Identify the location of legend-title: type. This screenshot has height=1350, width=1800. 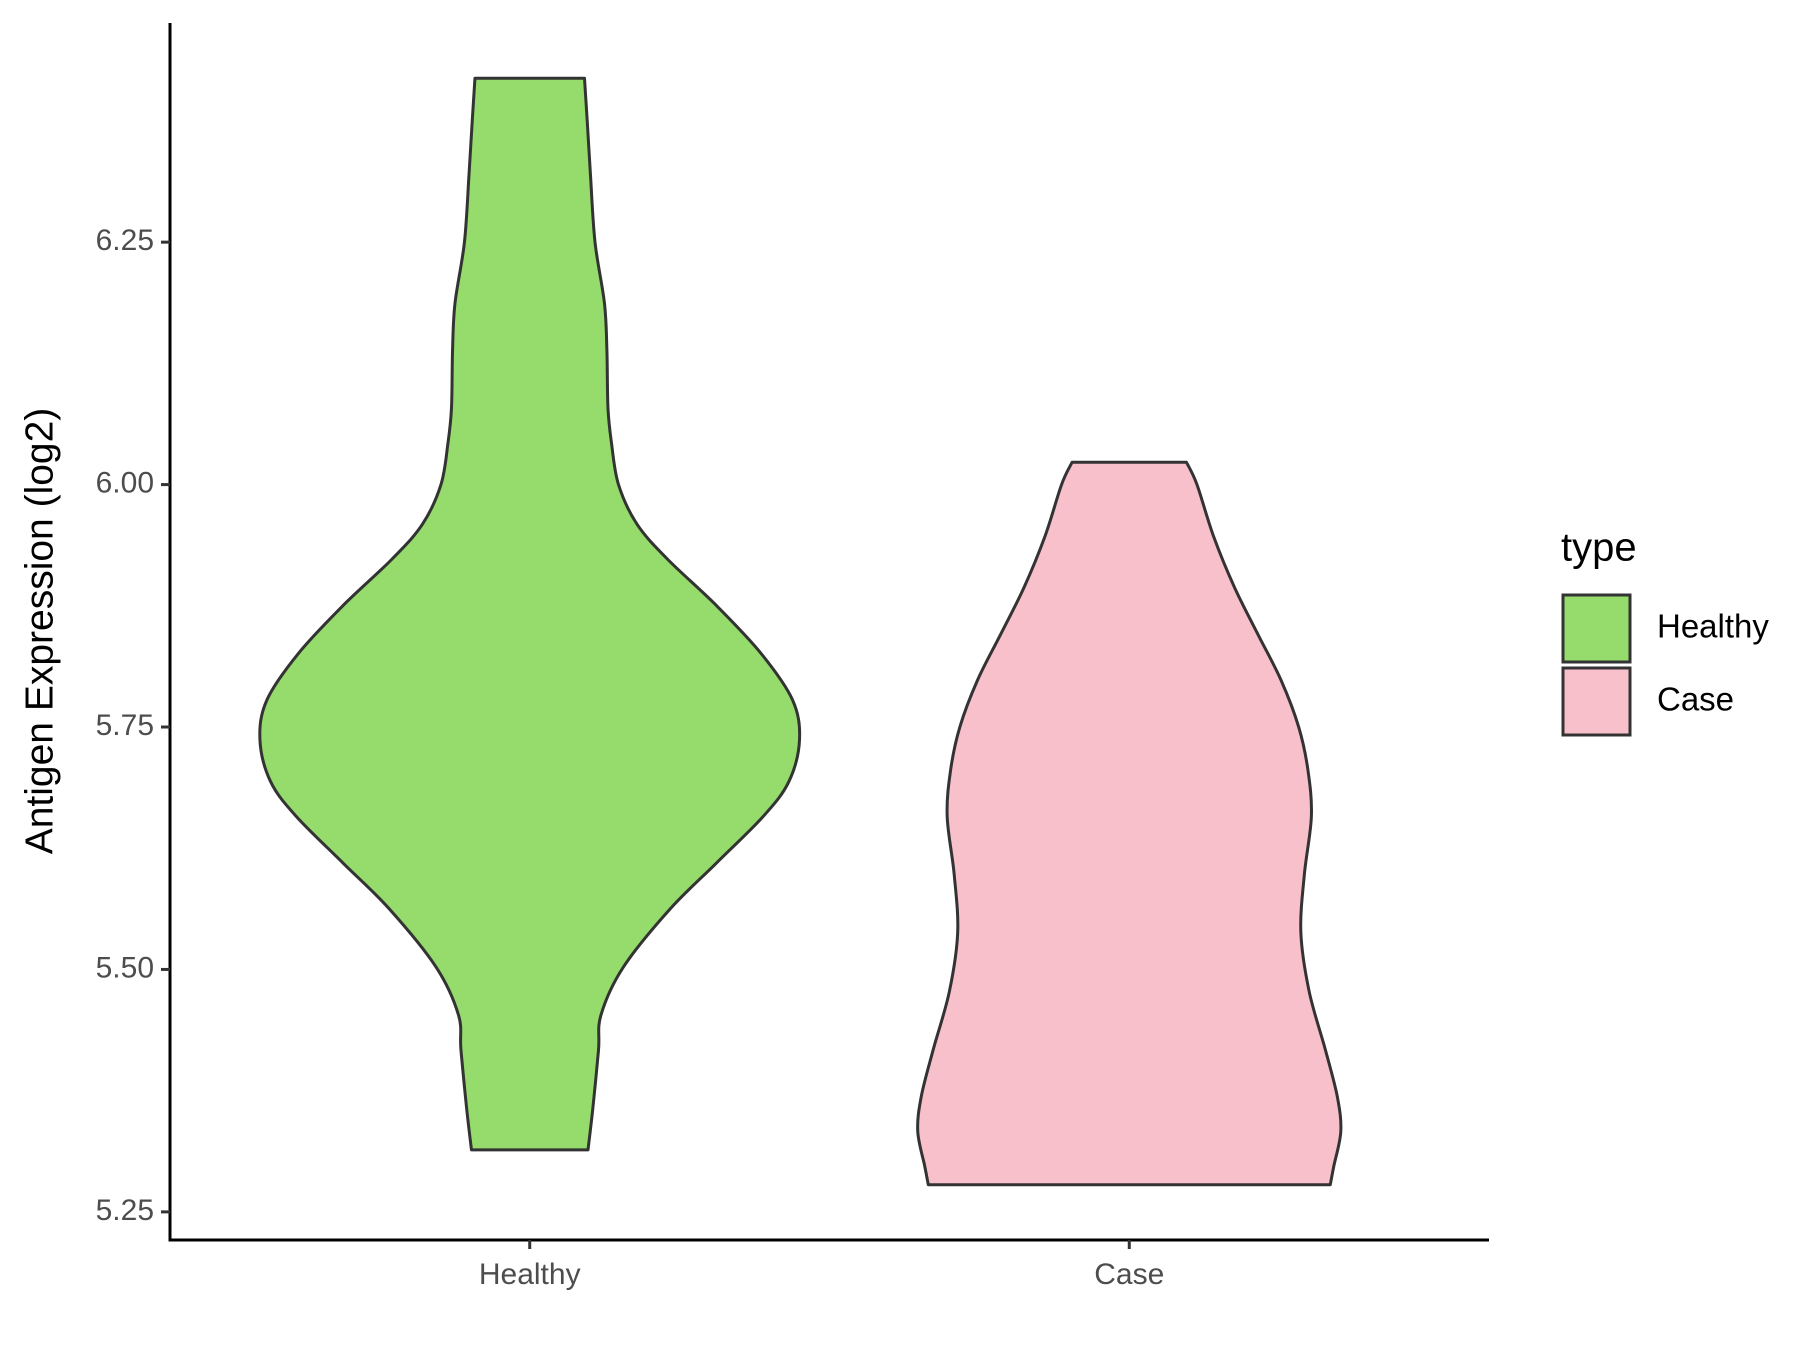
(1599, 548).